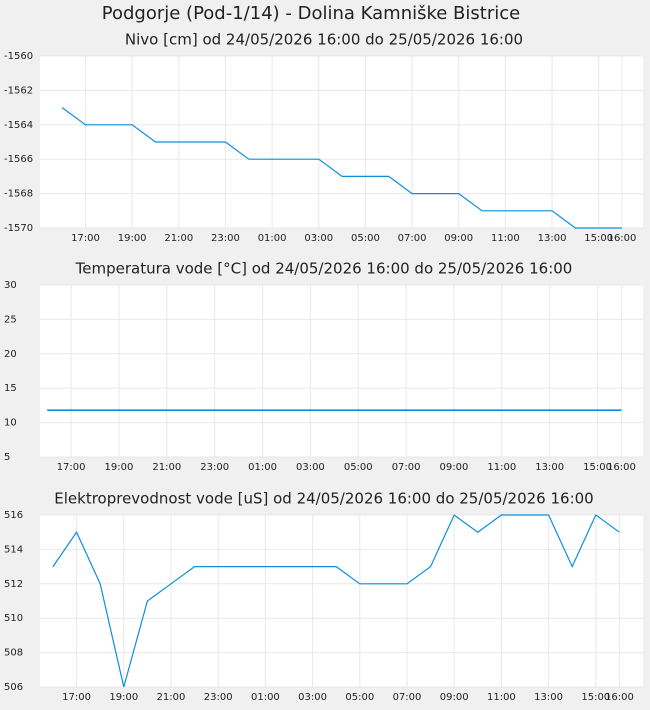 Image resolution: width=650 pixels, height=710 pixels. Describe the element at coordinates (10, 423) in the screenshot. I see `y-tick-label: 10` at that location.